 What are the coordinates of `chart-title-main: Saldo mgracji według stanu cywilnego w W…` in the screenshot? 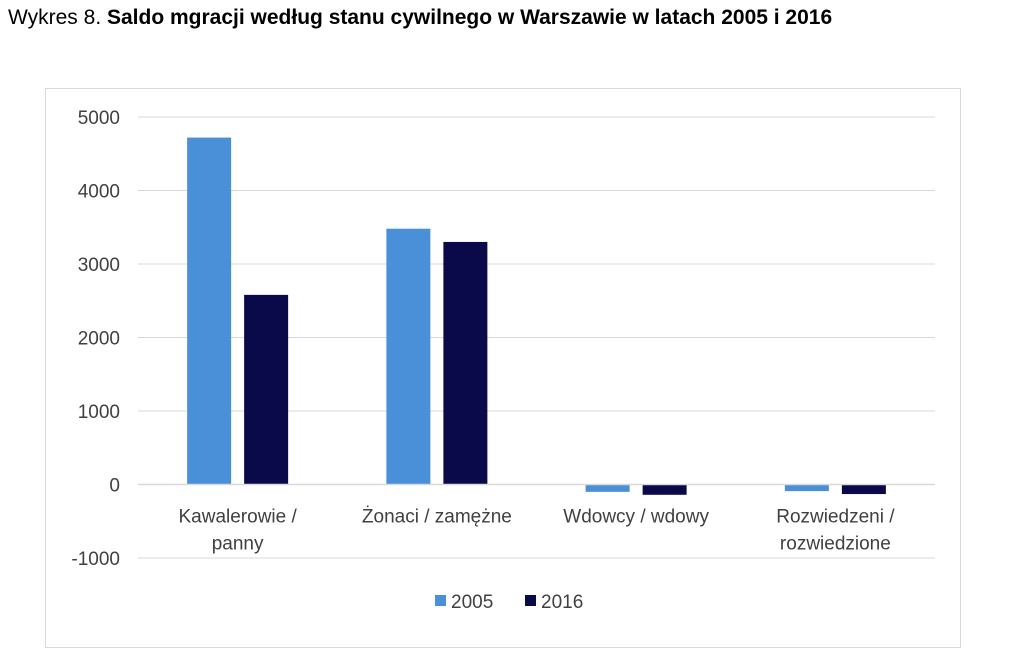 It's located at (470, 17).